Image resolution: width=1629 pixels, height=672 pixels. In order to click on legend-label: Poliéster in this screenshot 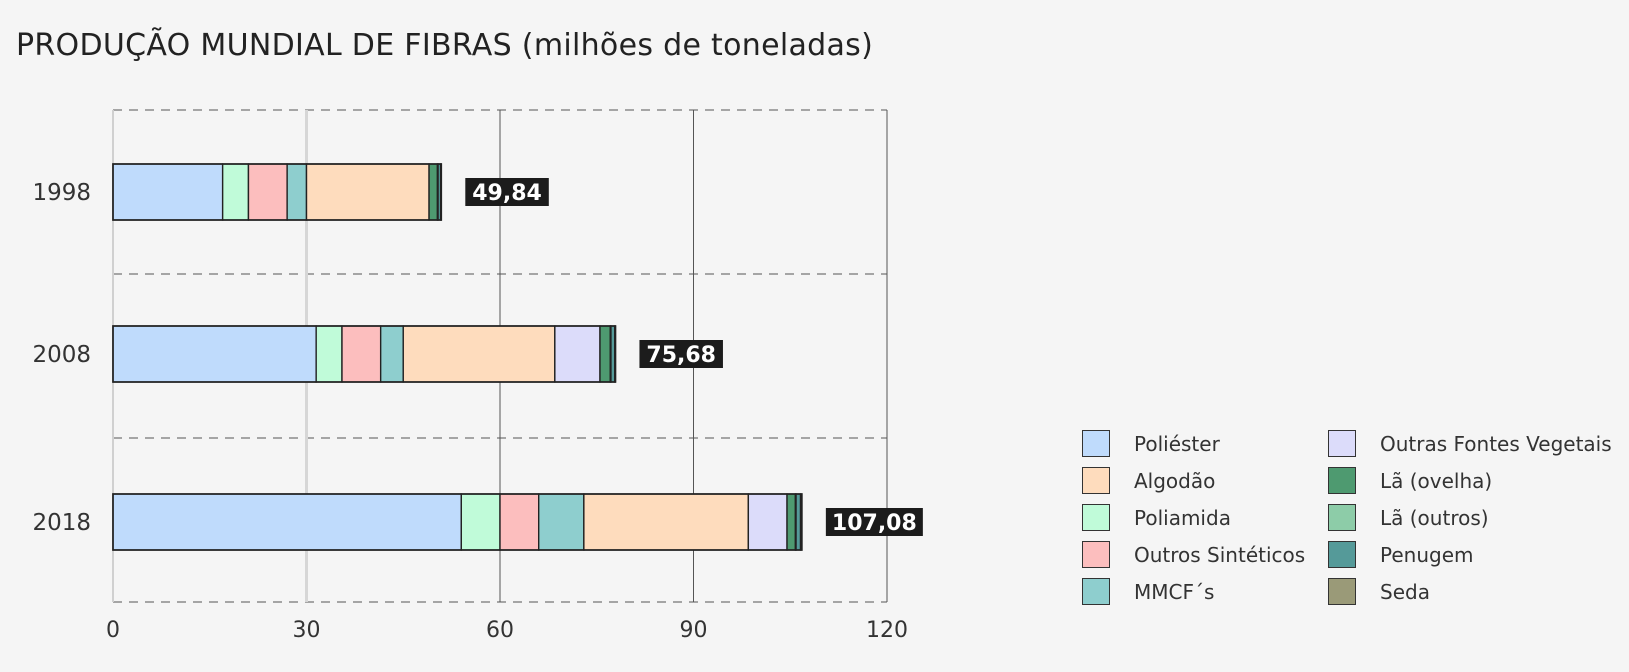, I will do `click(1177, 443)`.